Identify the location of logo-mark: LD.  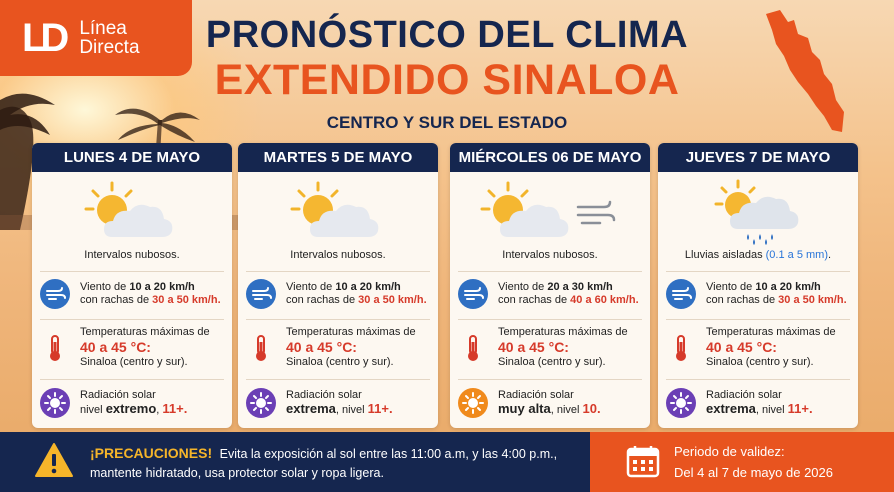
(45, 37).